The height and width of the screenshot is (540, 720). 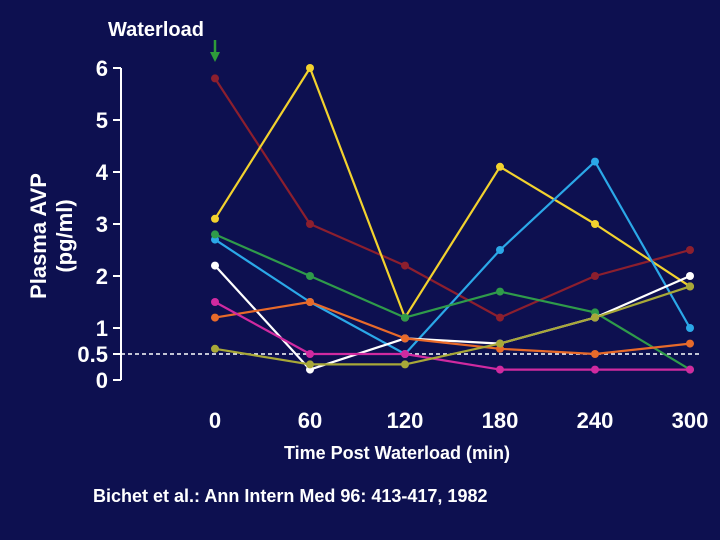 I want to click on x-tick-label: 240, so click(x=595, y=420).